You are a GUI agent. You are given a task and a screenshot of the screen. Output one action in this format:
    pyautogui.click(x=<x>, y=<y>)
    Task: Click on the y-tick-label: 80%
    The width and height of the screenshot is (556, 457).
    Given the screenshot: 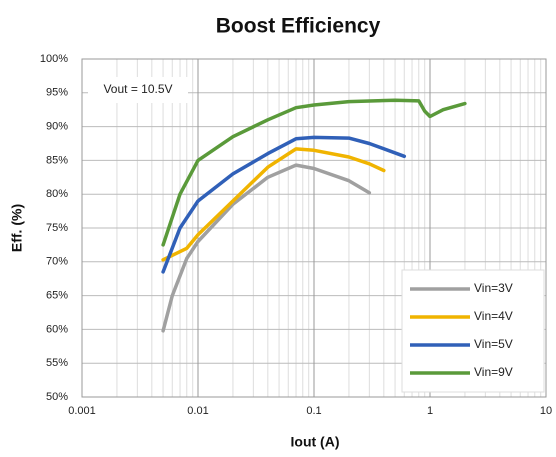 What is the action you would take?
    pyautogui.click(x=57, y=194)
    